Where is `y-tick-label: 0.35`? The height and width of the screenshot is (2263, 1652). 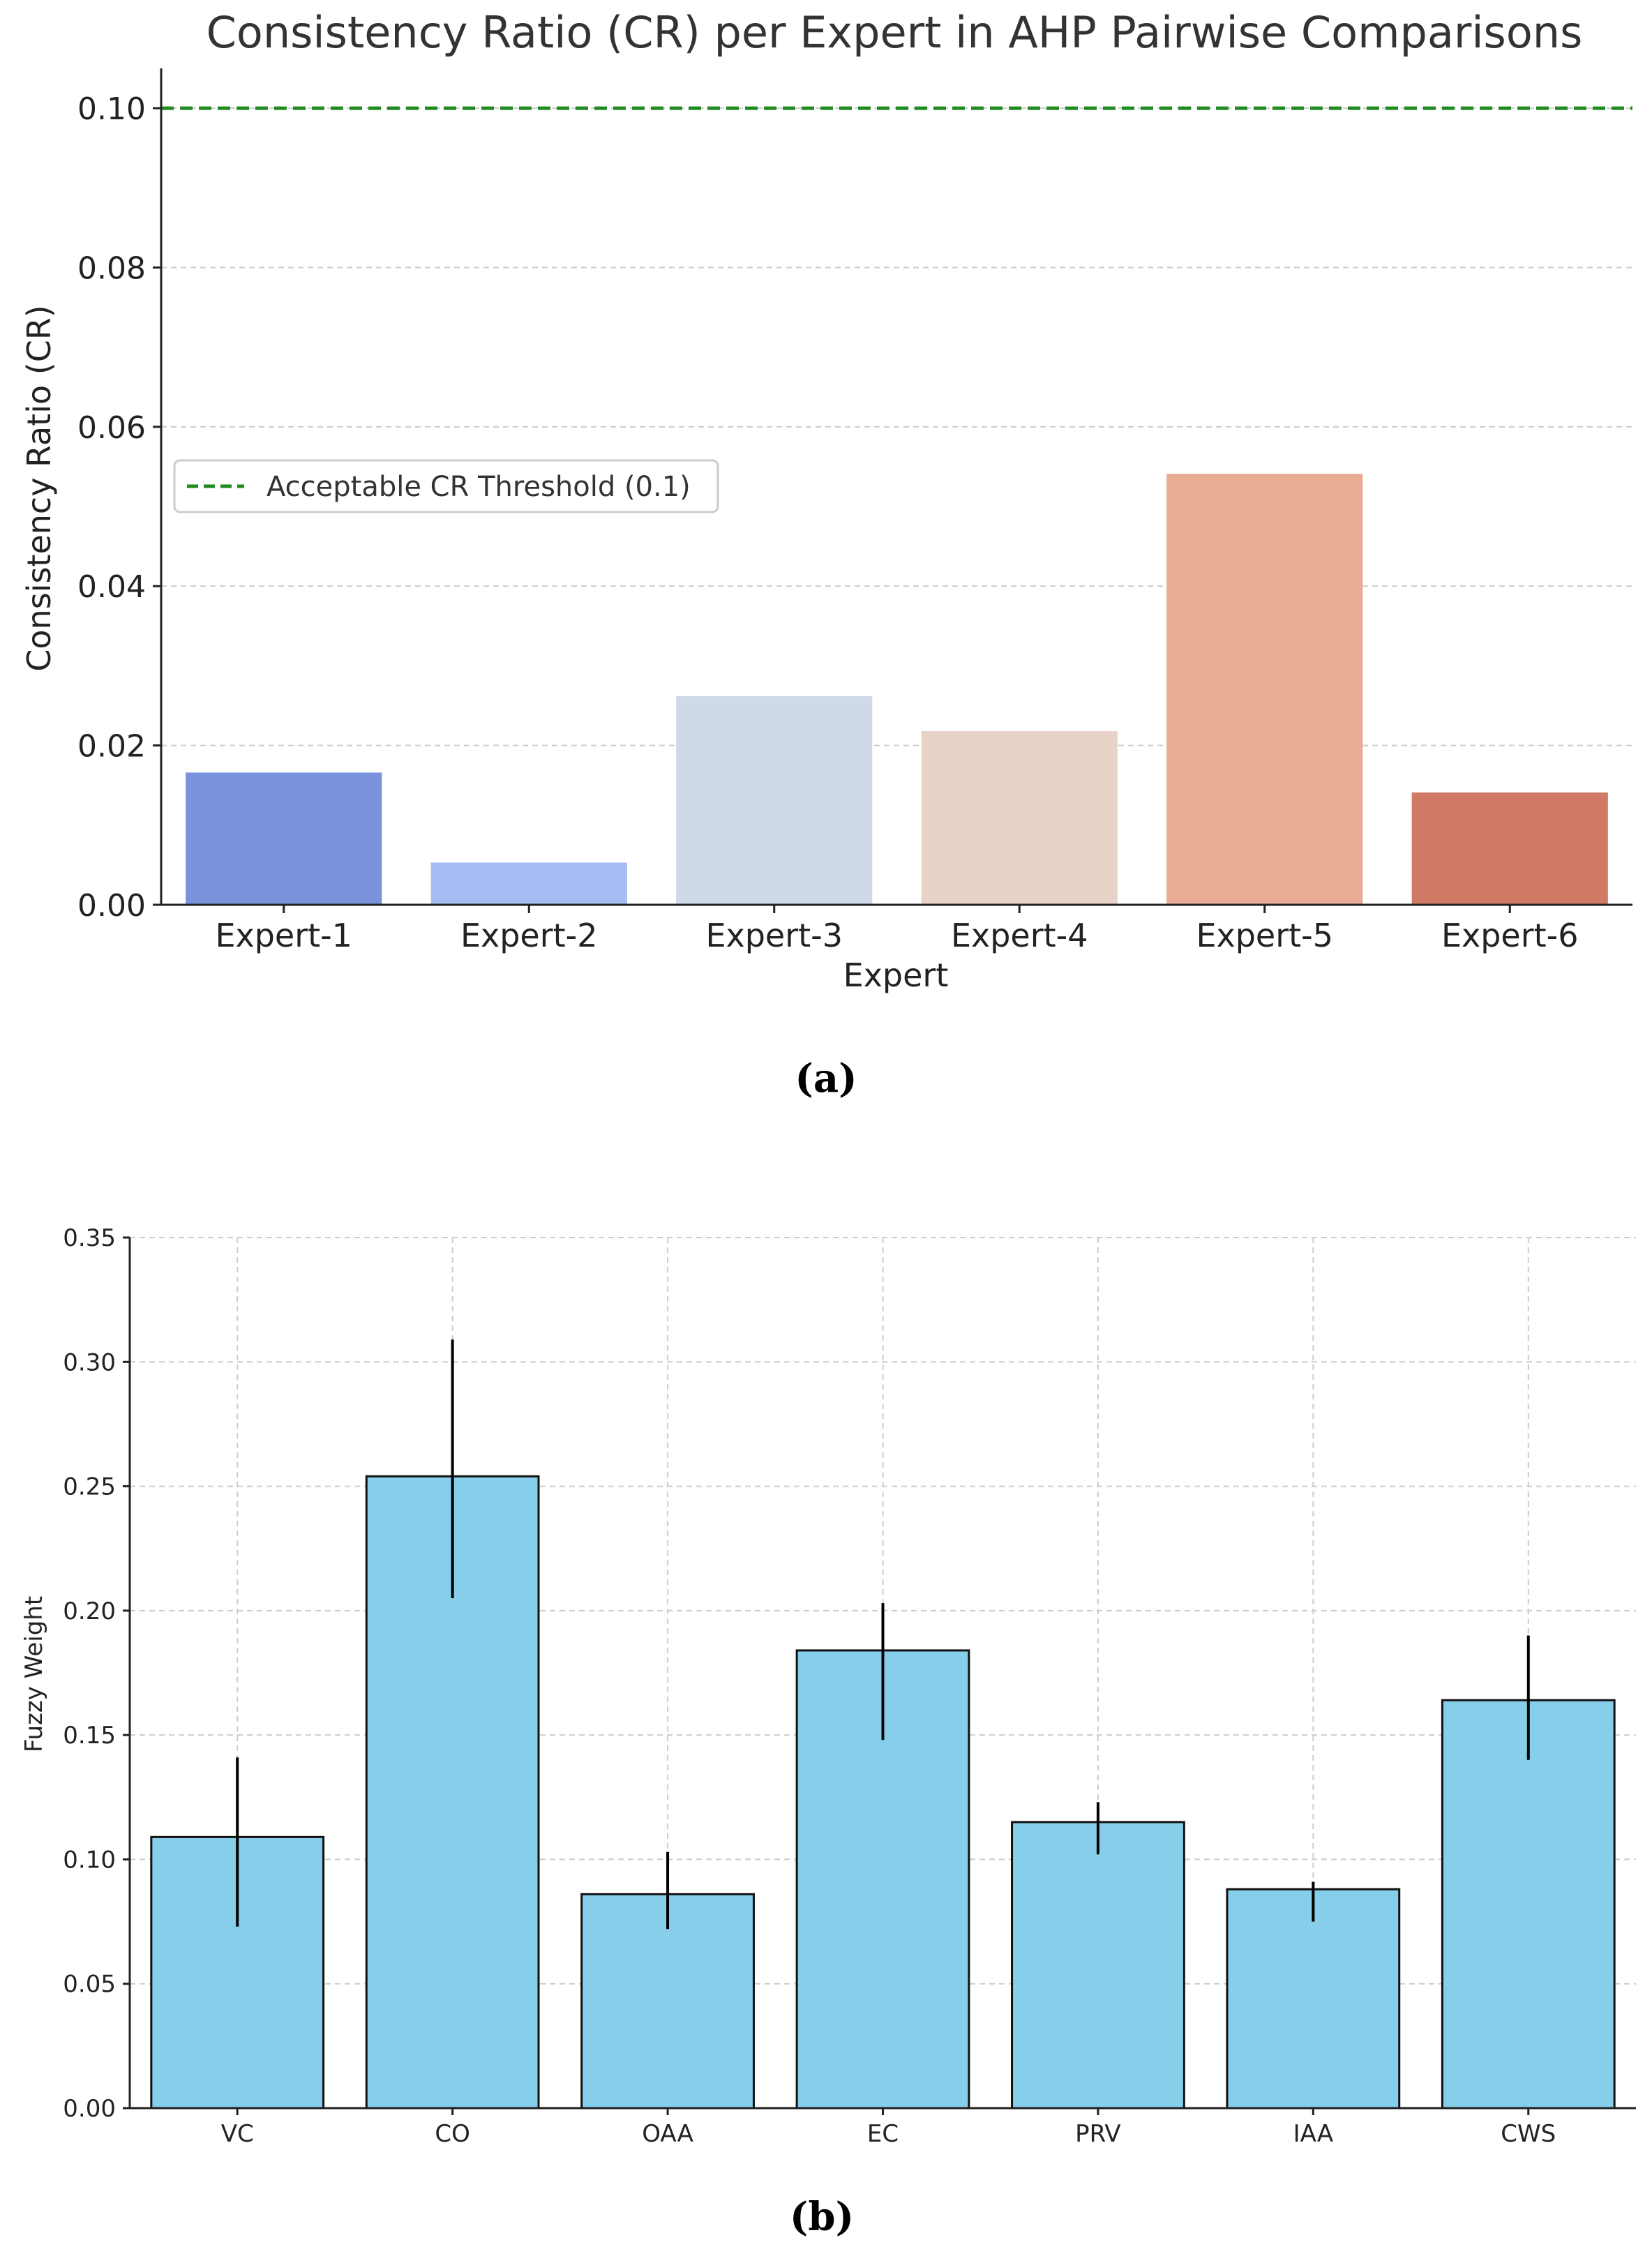 y-tick-label: 0.35 is located at coordinates (89, 1238).